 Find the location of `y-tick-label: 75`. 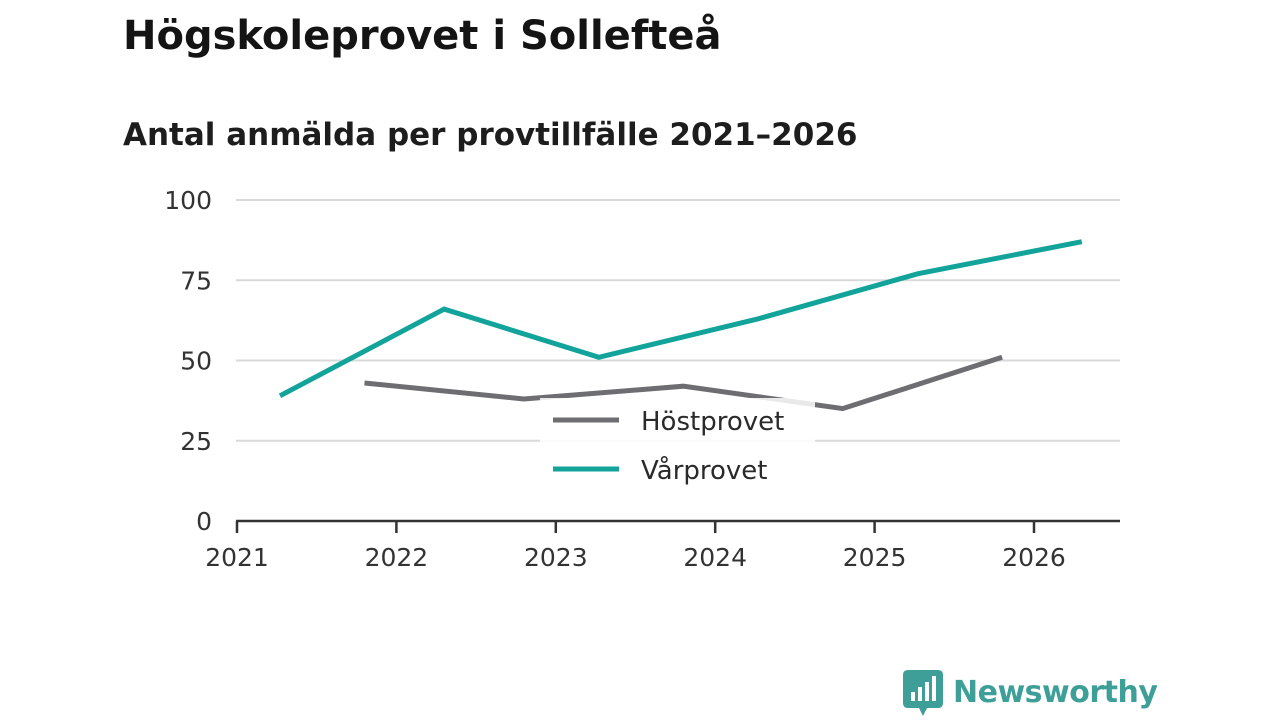

y-tick-label: 75 is located at coordinates (196, 280).